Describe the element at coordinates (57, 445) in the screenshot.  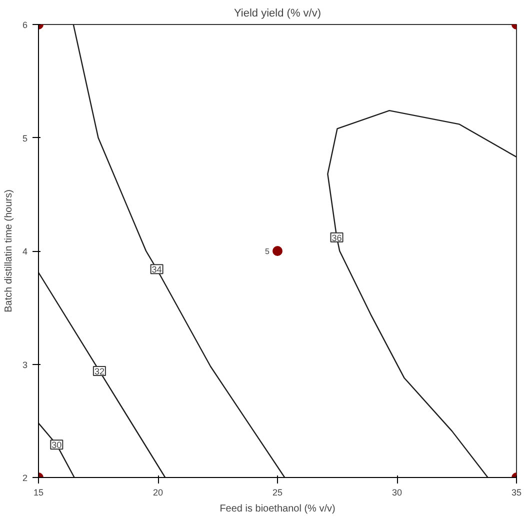
I see `annotation: 30` at that location.